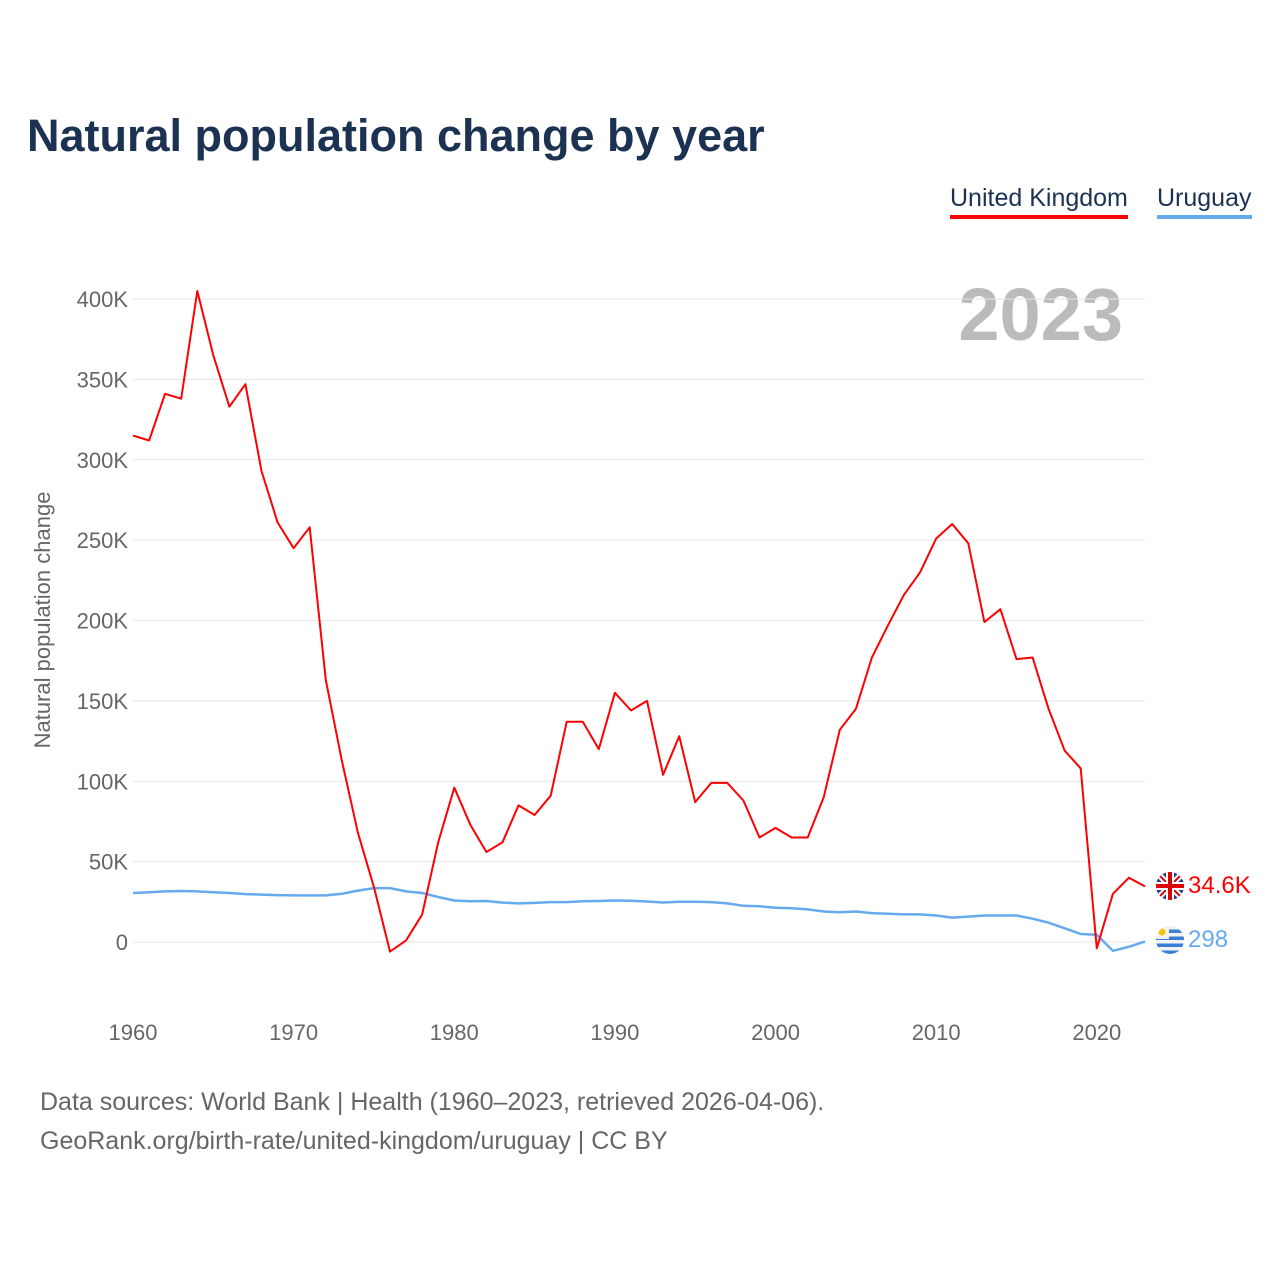 Image resolution: width=1280 pixels, height=1280 pixels. I want to click on y-tick-label: 0, so click(122, 942).